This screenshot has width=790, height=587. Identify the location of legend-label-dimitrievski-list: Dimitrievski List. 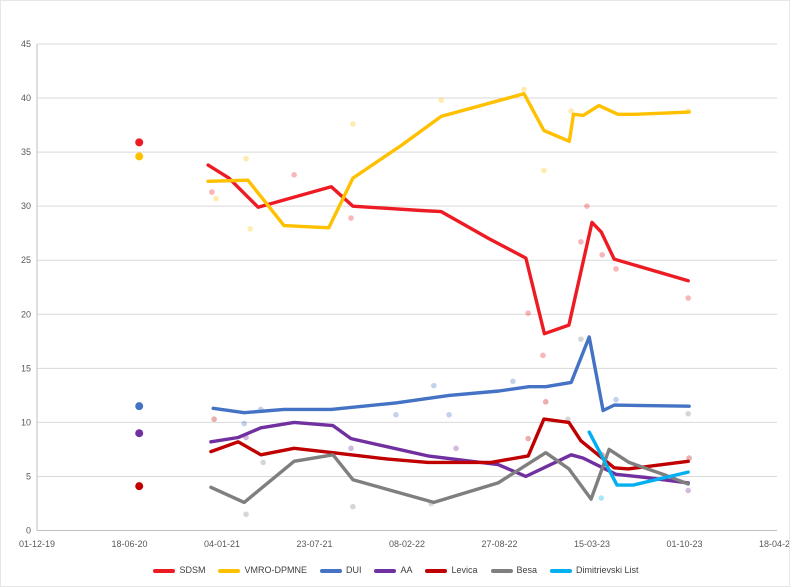
(607, 570).